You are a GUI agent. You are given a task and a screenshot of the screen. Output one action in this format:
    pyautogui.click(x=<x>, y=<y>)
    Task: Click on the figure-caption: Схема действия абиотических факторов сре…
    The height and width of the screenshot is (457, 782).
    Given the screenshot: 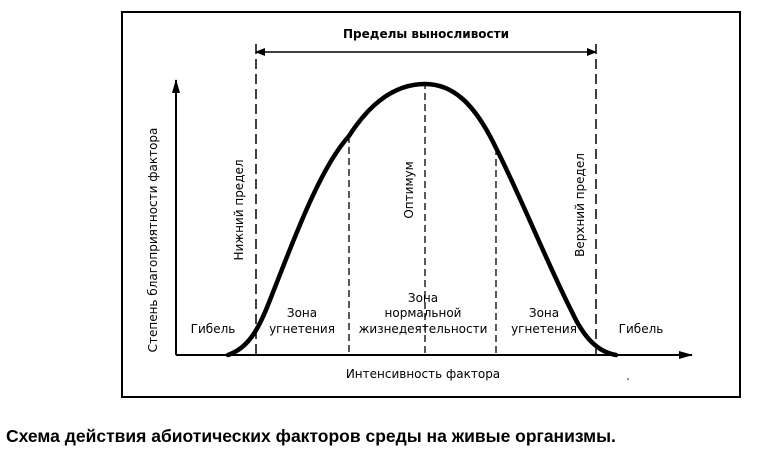 What is the action you would take?
    pyautogui.click(x=311, y=436)
    